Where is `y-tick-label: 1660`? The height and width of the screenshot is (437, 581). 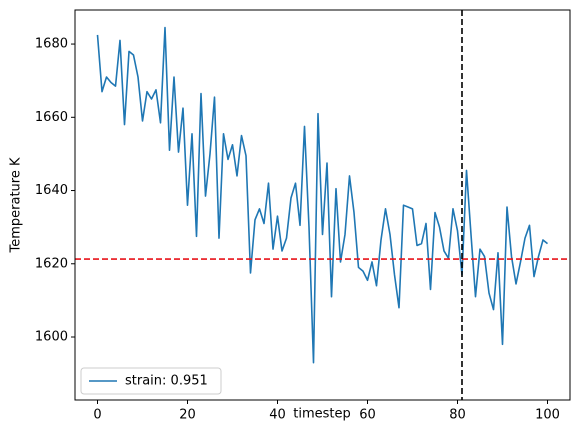
y-tick-label: 1660 is located at coordinates (51, 117).